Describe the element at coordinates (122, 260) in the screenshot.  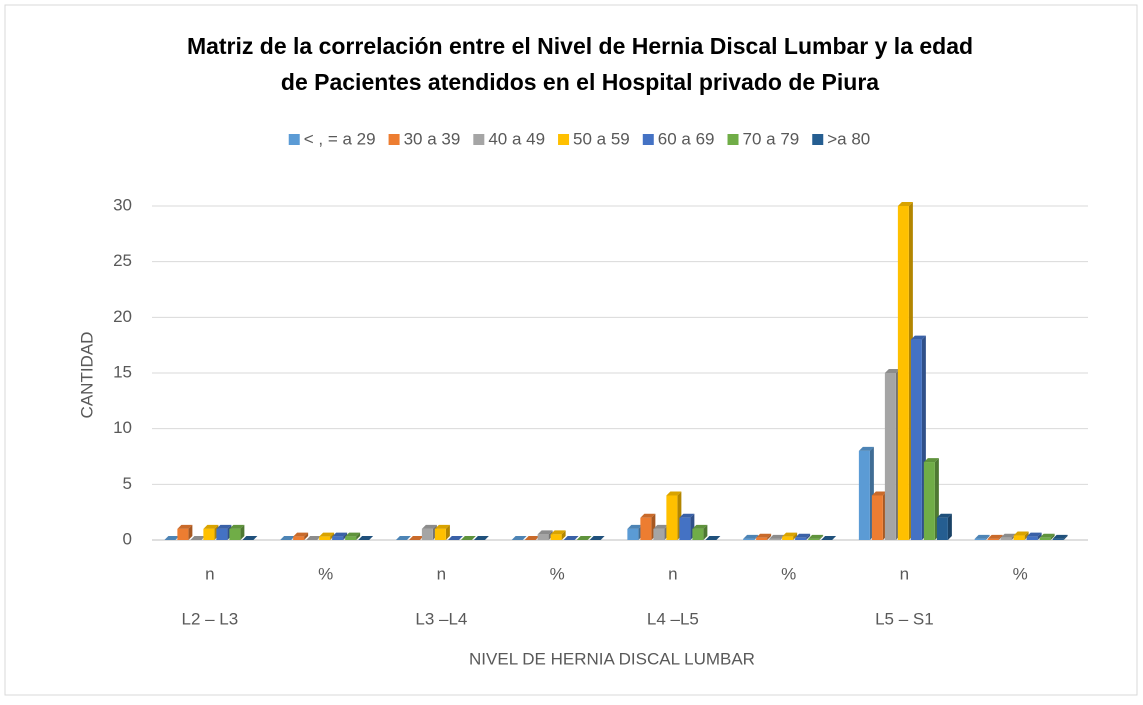
I see `y-tick-label: 25` at that location.